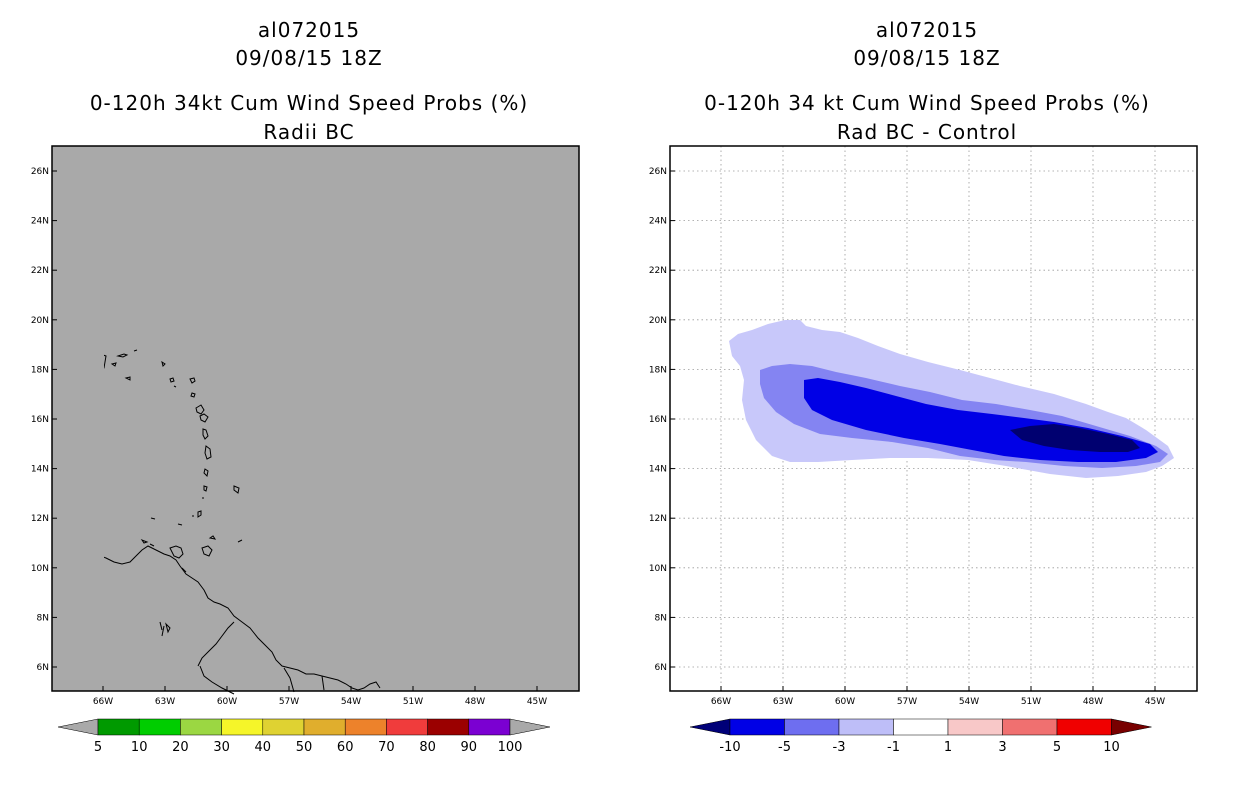  Describe the element at coordinates (309, 58) in the screenshot. I see `left-datetime: 09/08/15 18Z` at that location.